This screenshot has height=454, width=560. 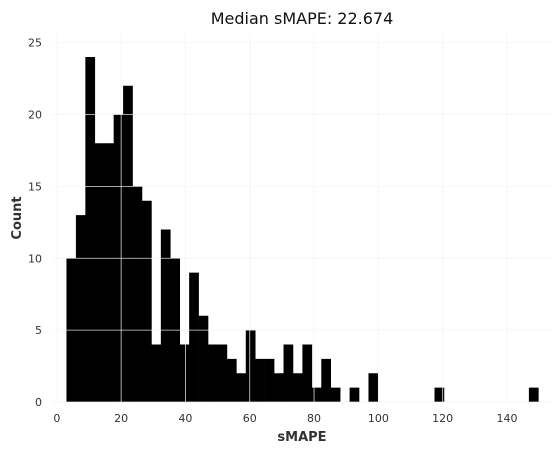 I want to click on x-tick-label: 140, so click(x=506, y=418).